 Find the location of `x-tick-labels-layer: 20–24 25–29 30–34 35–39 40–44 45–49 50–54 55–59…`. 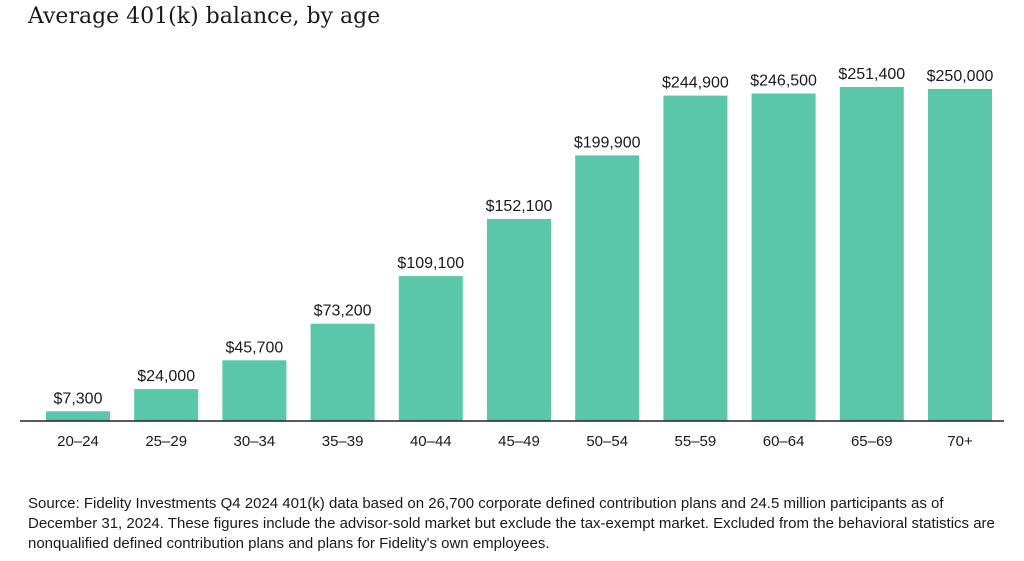

x-tick-labels-layer: 20–24 25–29 30–34 35–39 40–44 45–49 50–54 55–59… is located at coordinates (515, 441).